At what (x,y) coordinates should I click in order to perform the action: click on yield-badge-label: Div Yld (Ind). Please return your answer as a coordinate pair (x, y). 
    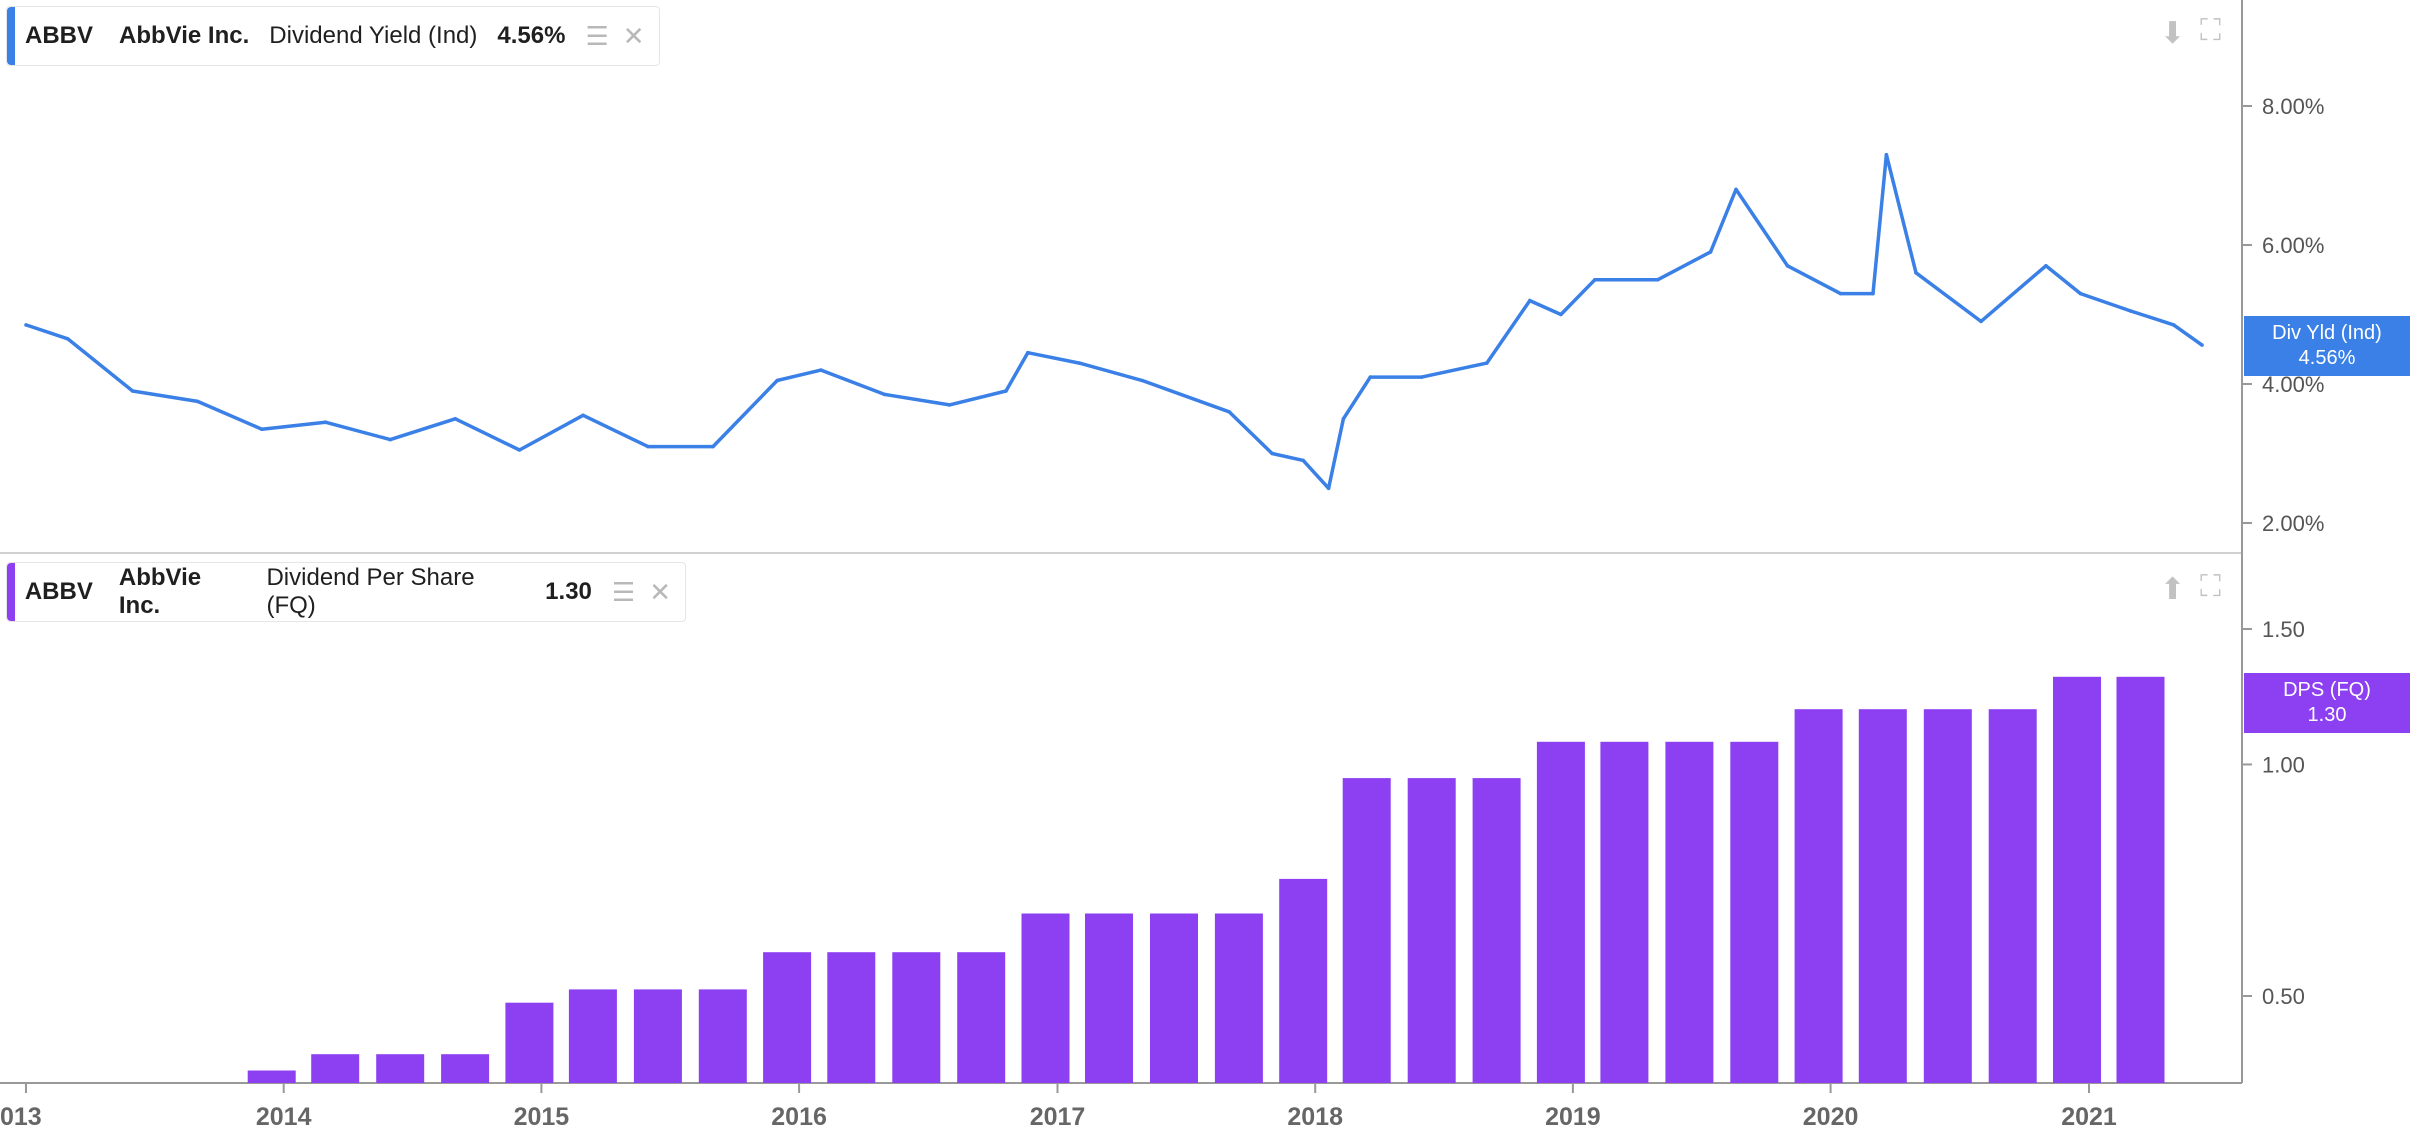
    Looking at the image, I should click on (2327, 333).